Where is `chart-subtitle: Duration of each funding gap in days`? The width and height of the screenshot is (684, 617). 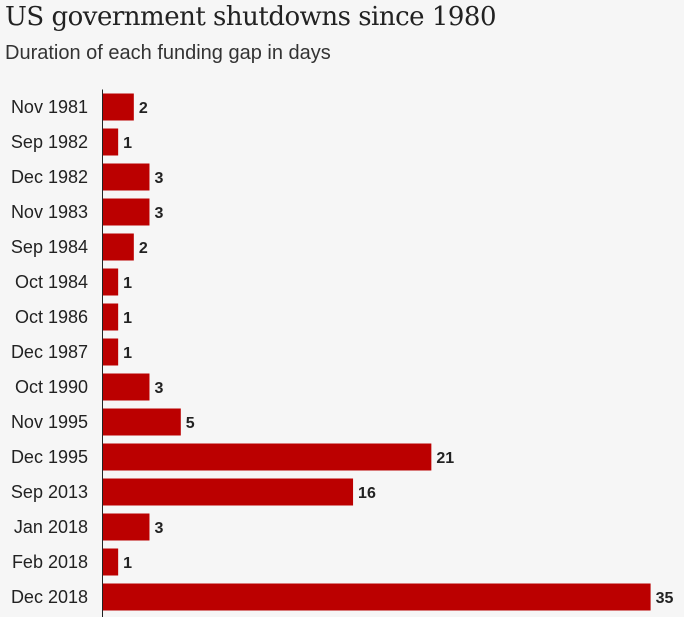
chart-subtitle: Duration of each funding gap in days is located at coordinates (168, 53).